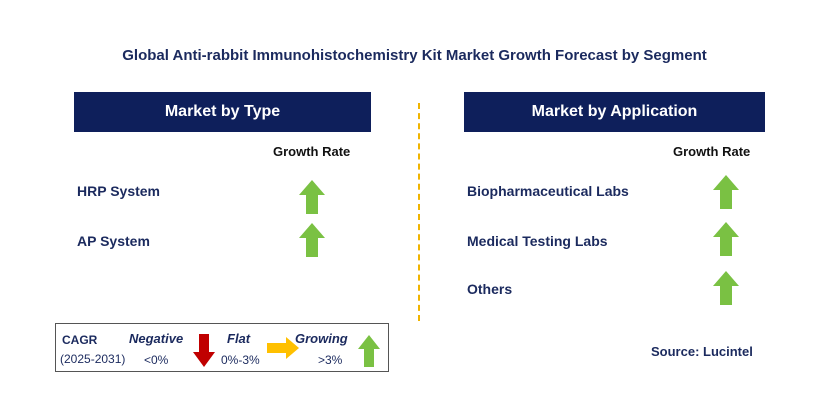 This screenshot has height=400, width=829. Describe the element at coordinates (548, 191) in the screenshot. I see `application-row-label: Biopharmaceutical Labs` at that location.